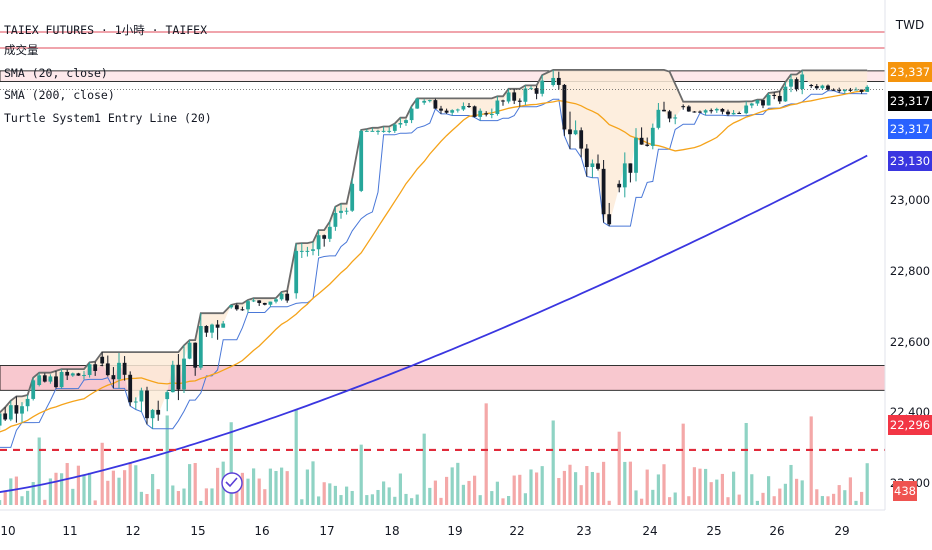  What do you see at coordinates (910, 341) in the screenshot?
I see `y-tick-label: 22,600` at bounding box center [910, 341].